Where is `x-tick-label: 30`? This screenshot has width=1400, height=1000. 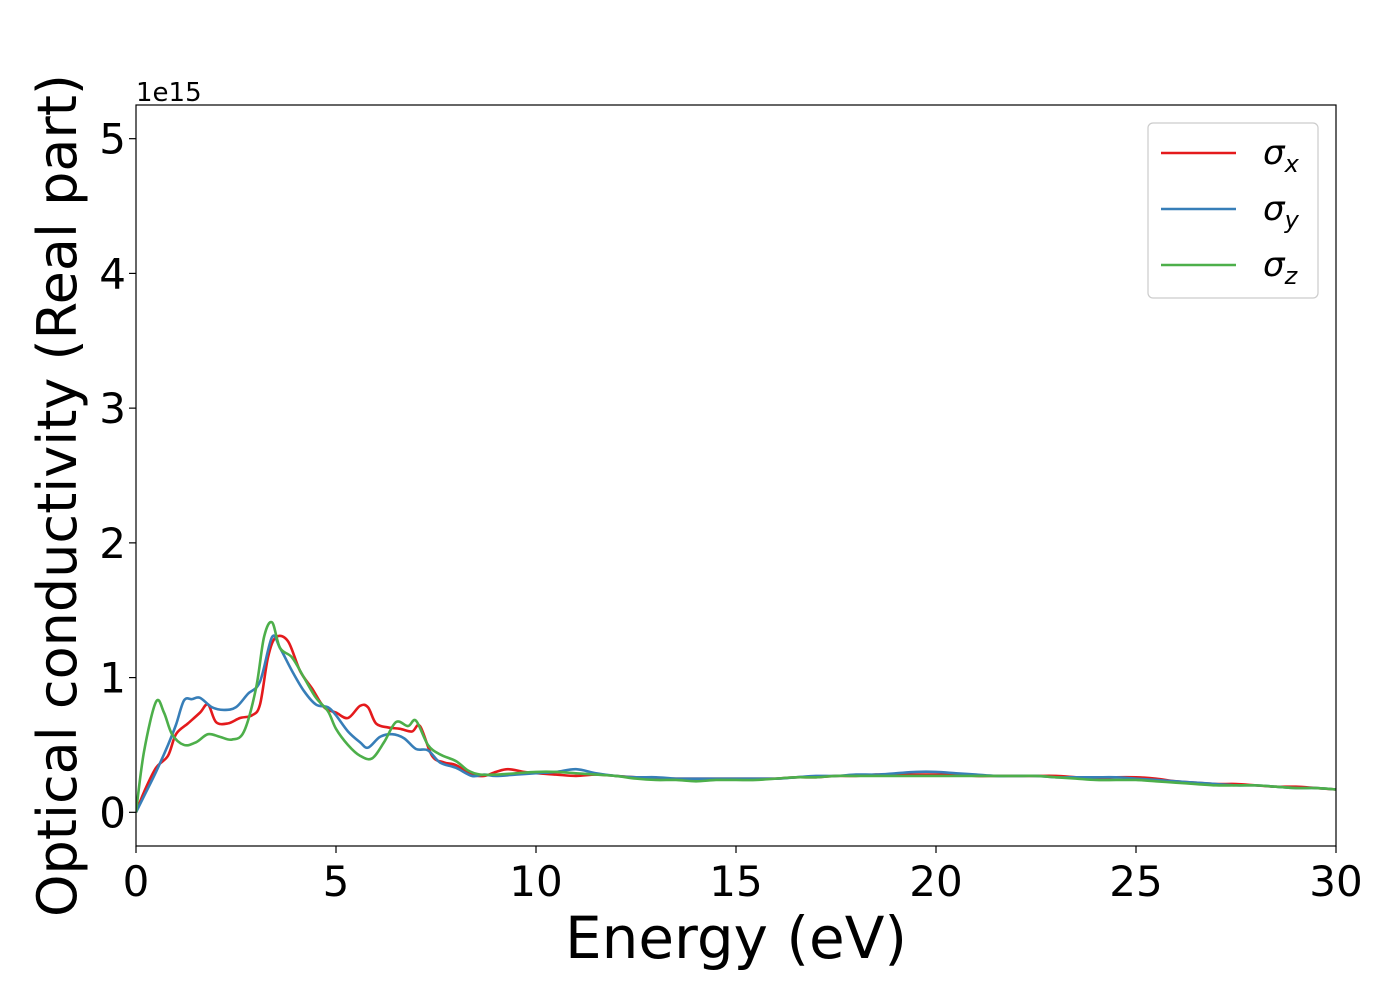 x-tick-label: 30 is located at coordinates (1335, 881).